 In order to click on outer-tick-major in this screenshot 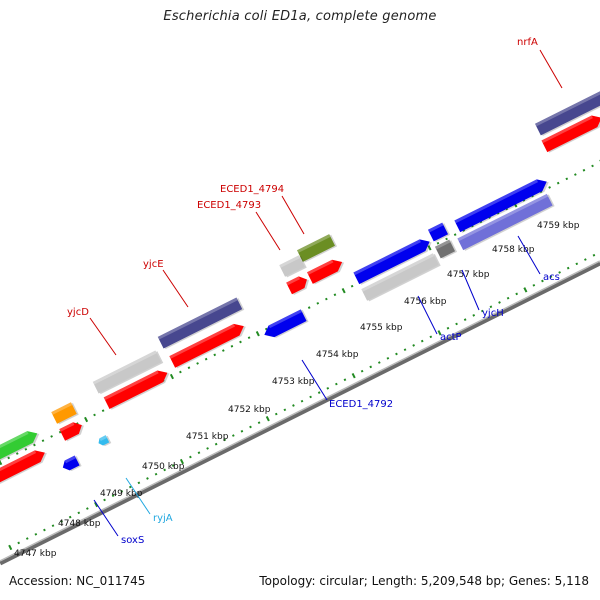, I will do `click(1, 462)`.